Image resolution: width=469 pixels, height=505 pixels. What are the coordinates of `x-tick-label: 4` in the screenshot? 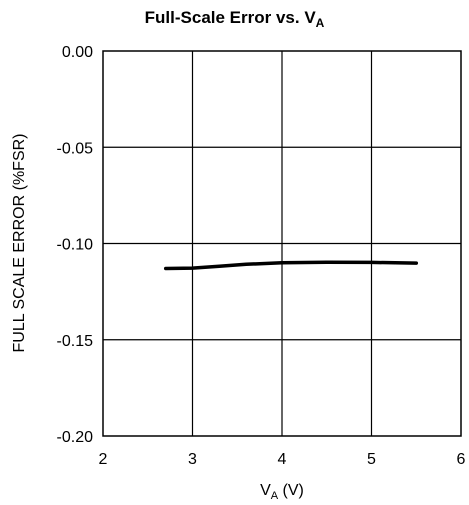 It's located at (282, 459).